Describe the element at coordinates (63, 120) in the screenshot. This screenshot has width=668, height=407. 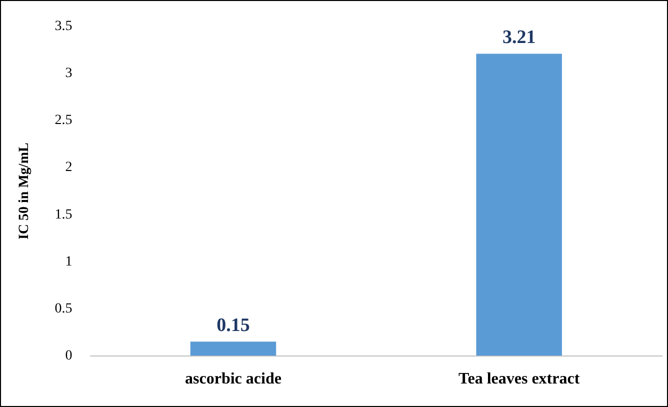
I see `y-tick-label: 2.5` at that location.